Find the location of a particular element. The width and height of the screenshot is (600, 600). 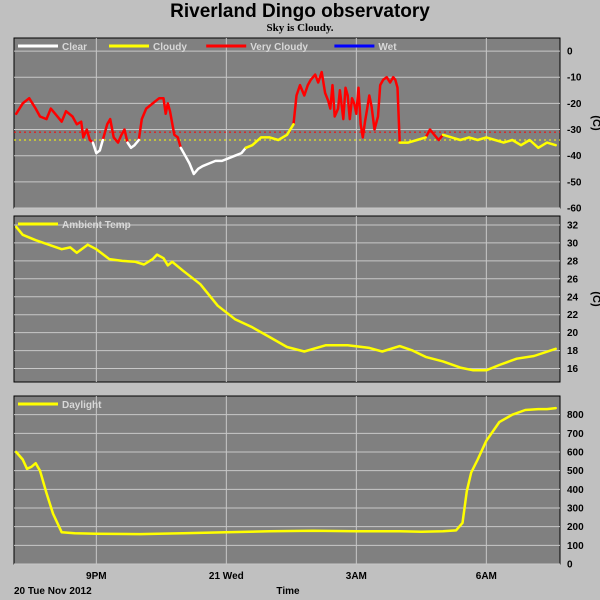

x-axis-label: Time is located at coordinates (288, 591).